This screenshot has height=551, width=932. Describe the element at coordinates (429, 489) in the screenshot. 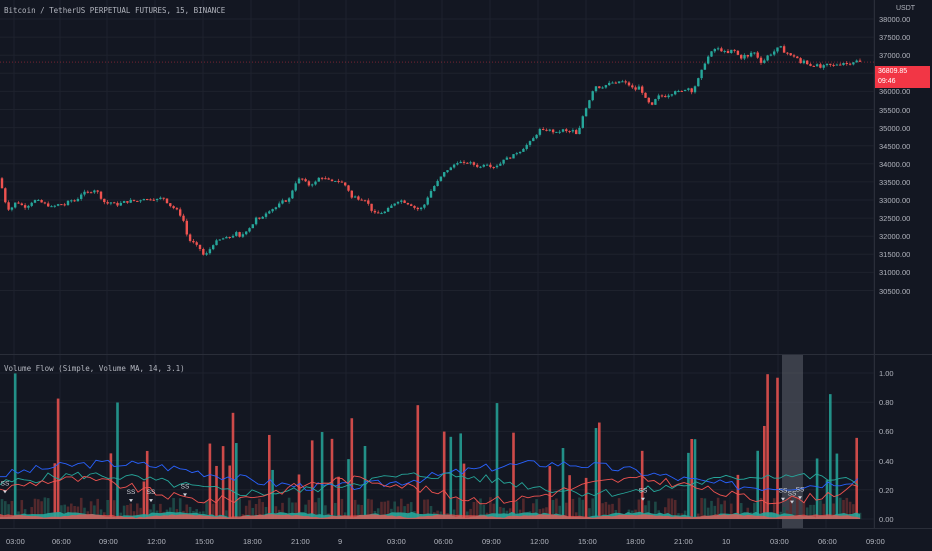

I see `flow-line-red` at that location.